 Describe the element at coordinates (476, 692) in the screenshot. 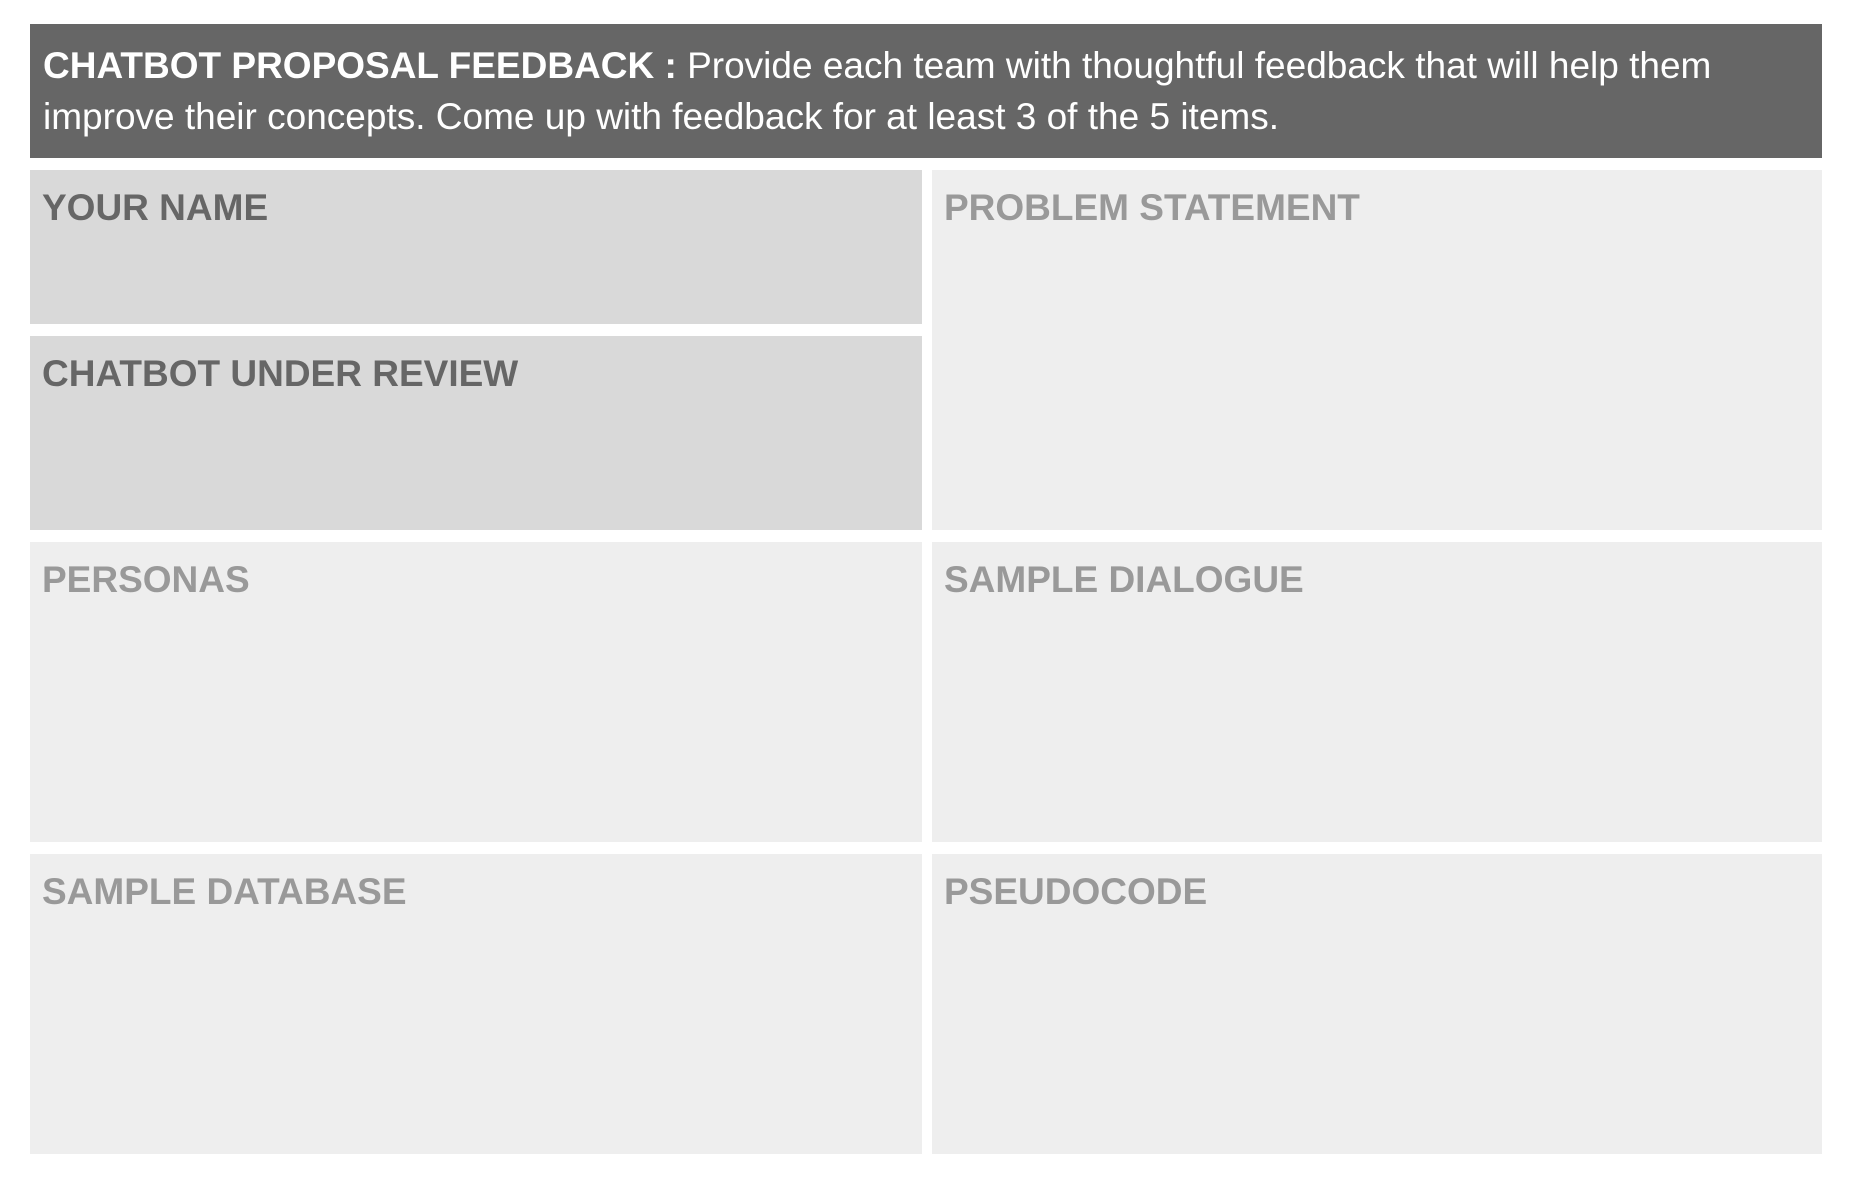

I see `personas-field: PERSONAS` at that location.